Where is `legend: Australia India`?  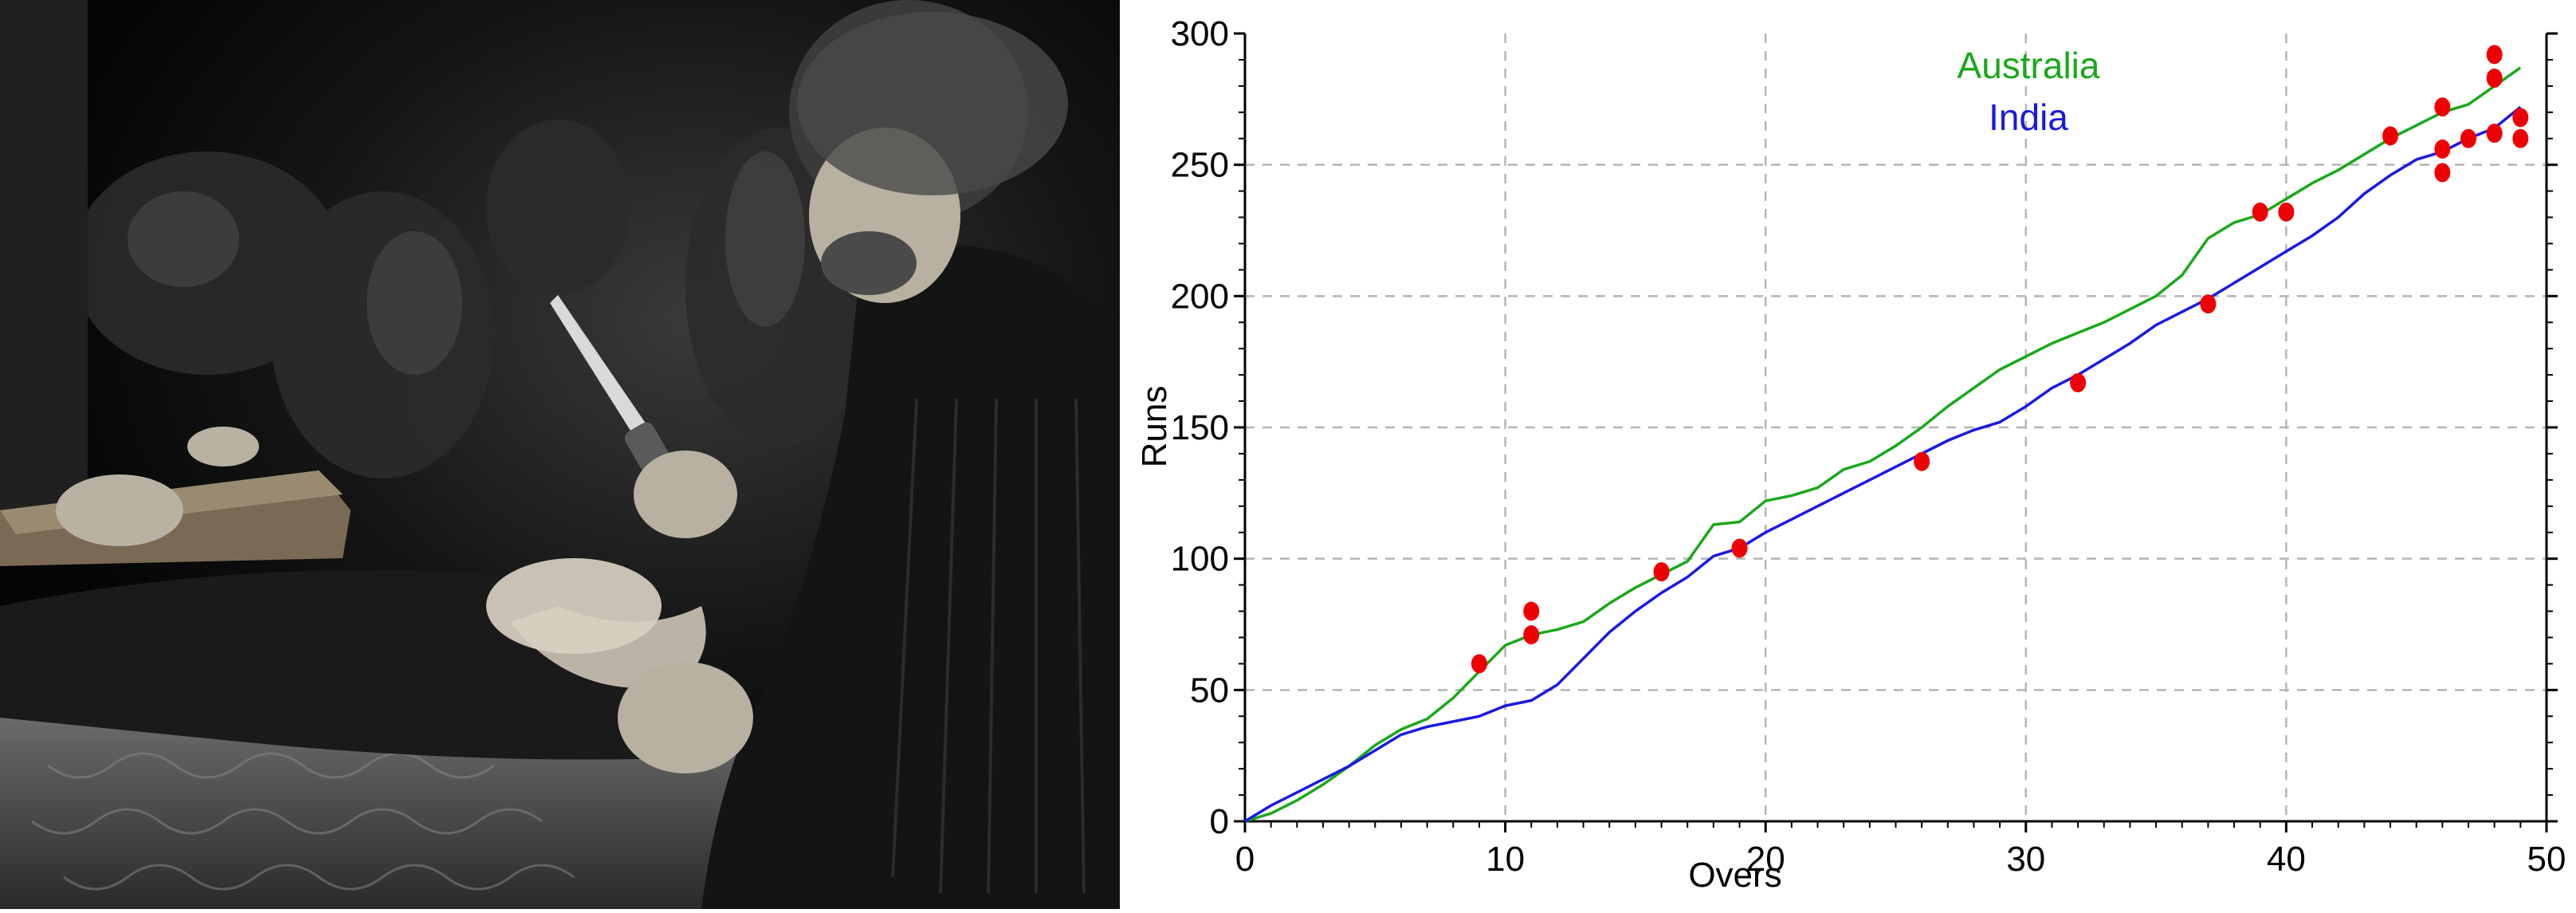 legend: Australia India is located at coordinates (2029, 91).